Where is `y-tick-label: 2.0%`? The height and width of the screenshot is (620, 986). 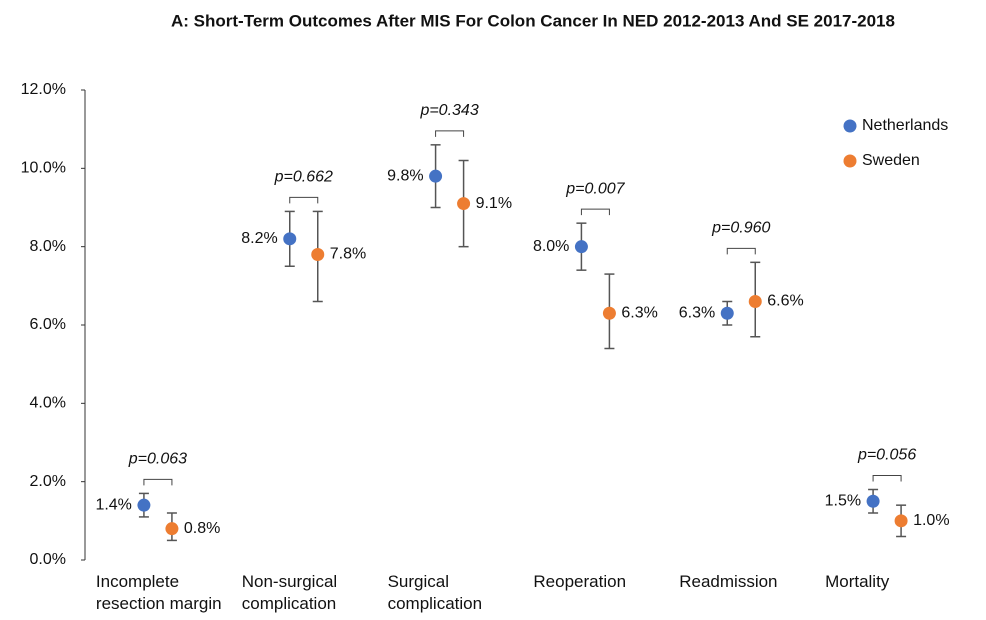
y-tick-label: 2.0% is located at coordinates (48, 481).